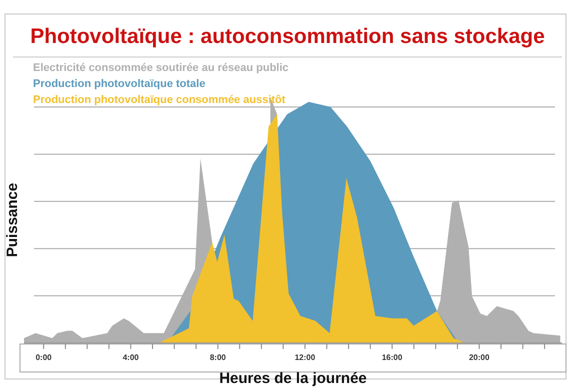 Image resolution: width=575 pixels, height=391 pixels. I want to click on x-tick-label: 0:00, so click(44, 357).